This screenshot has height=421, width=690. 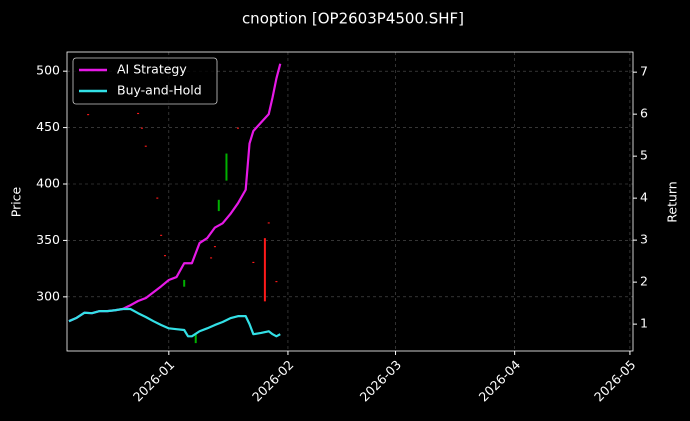 What do you see at coordinates (48, 183) in the screenshot?
I see `y-tick-label: 400` at bounding box center [48, 183].